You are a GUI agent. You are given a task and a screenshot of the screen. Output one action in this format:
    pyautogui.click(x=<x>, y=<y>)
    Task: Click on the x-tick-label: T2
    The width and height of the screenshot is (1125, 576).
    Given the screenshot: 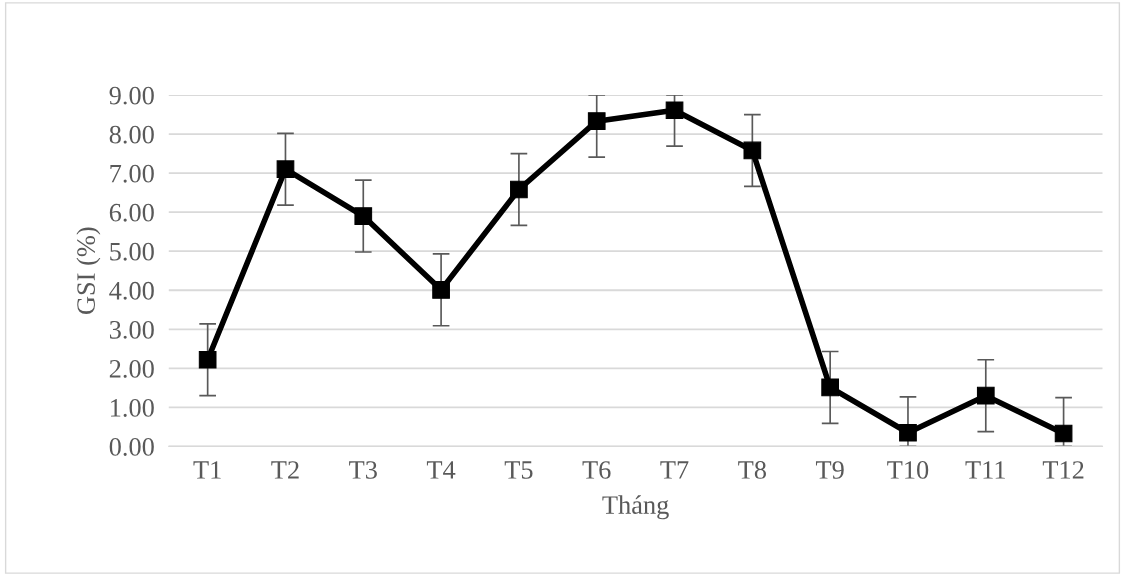 What is the action you would take?
    pyautogui.click(x=285, y=470)
    